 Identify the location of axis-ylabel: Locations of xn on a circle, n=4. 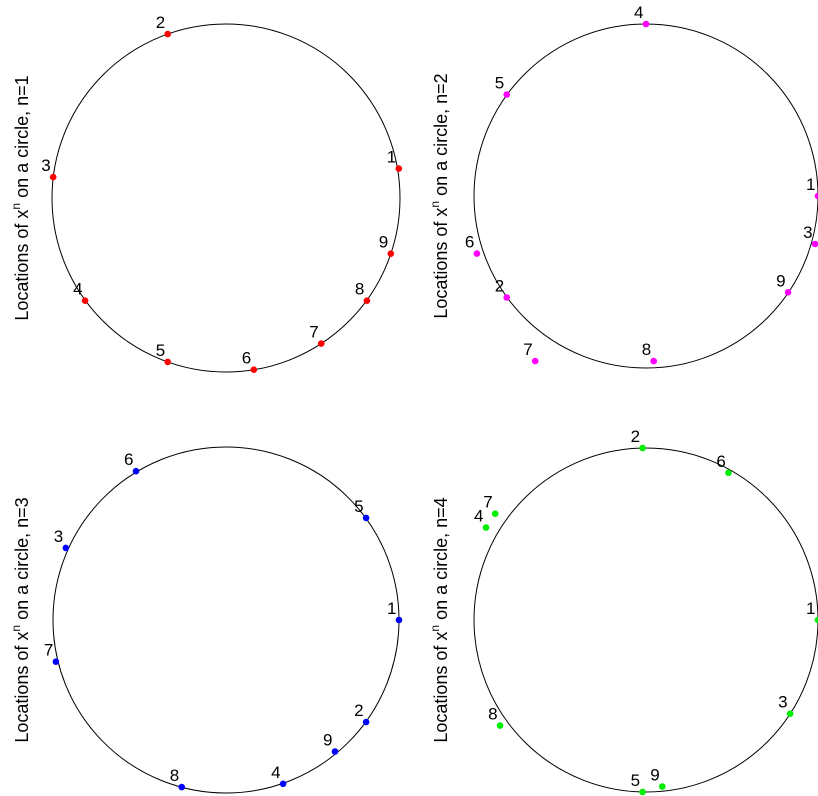
(439, 619).